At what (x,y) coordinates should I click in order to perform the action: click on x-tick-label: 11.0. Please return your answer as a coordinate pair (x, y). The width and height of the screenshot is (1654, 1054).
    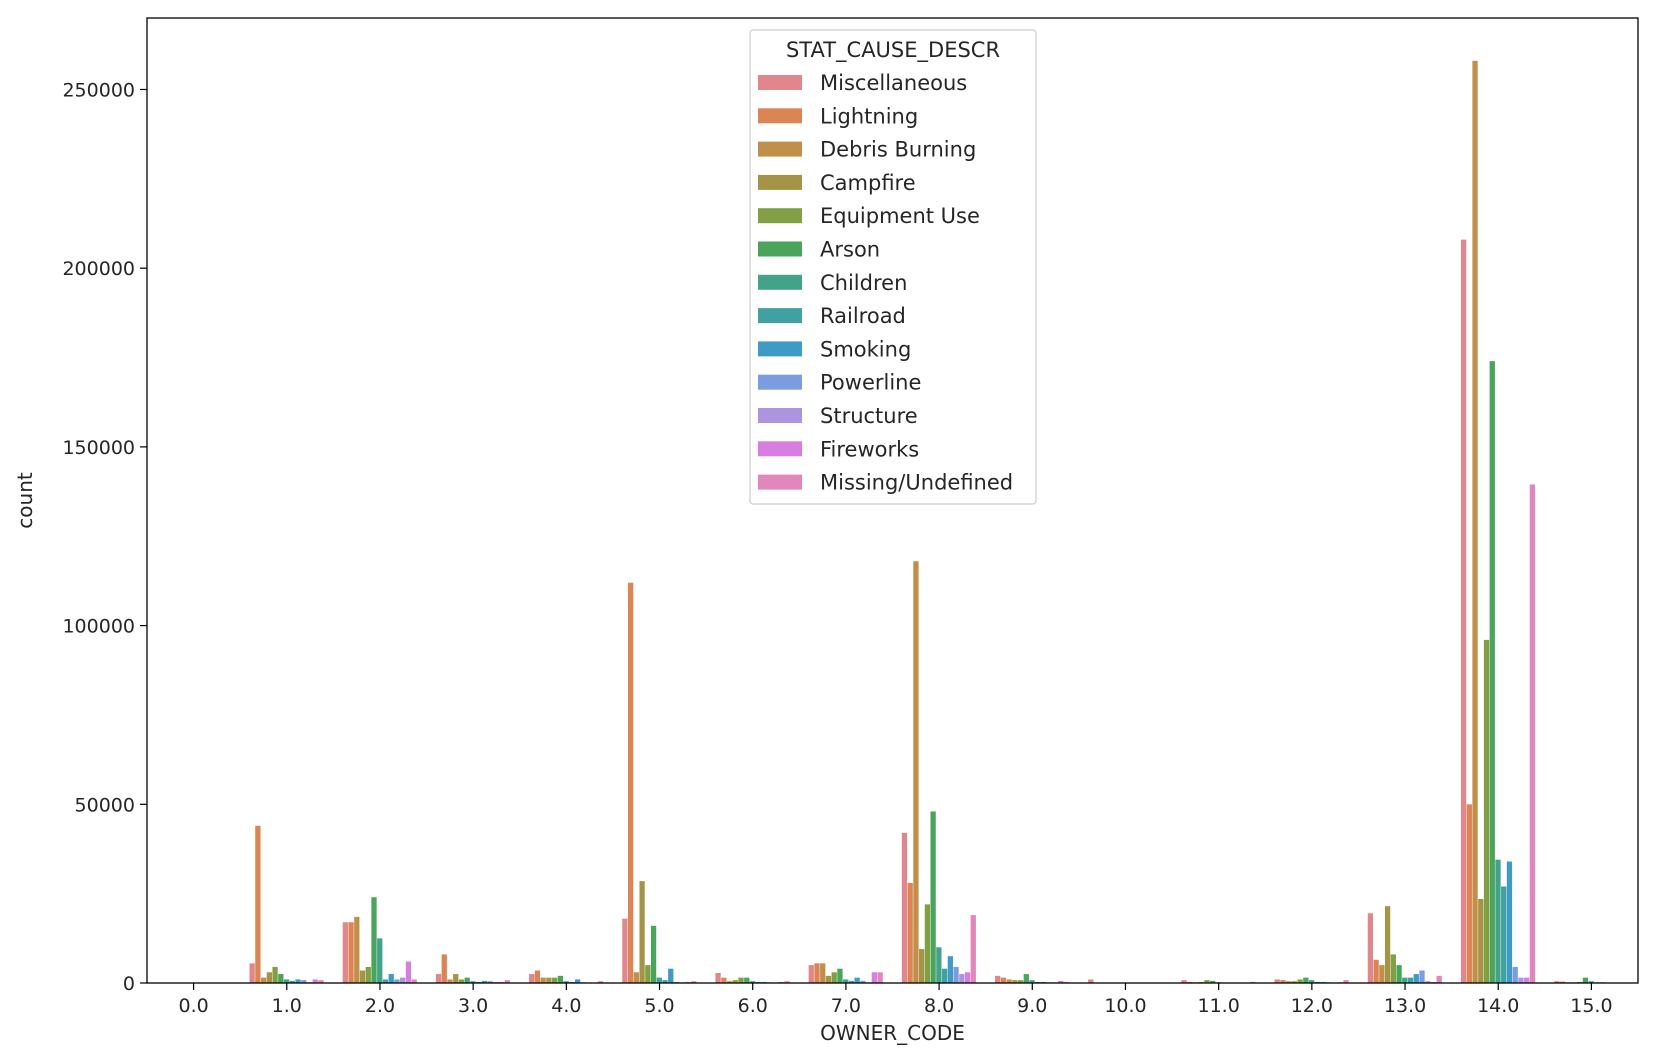
    Looking at the image, I should click on (1219, 1006).